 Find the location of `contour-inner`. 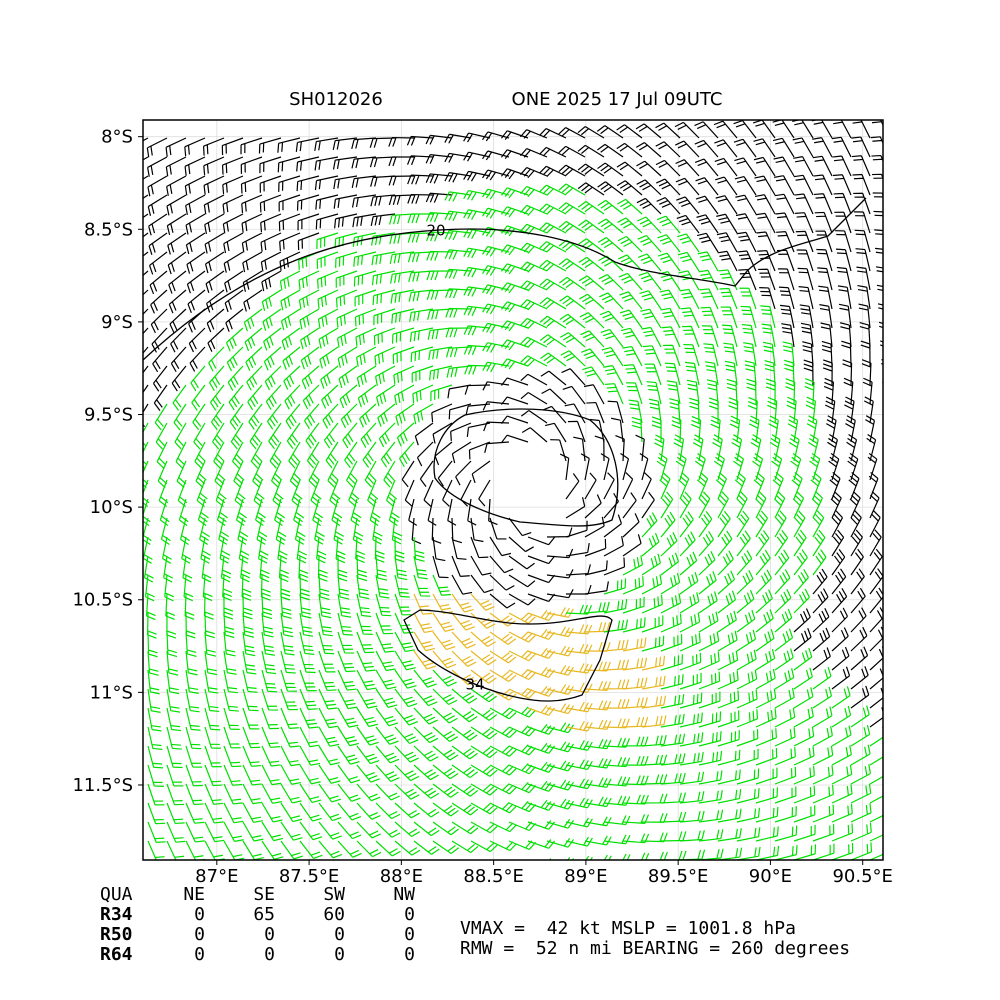

contour-inner is located at coordinates (526, 467).